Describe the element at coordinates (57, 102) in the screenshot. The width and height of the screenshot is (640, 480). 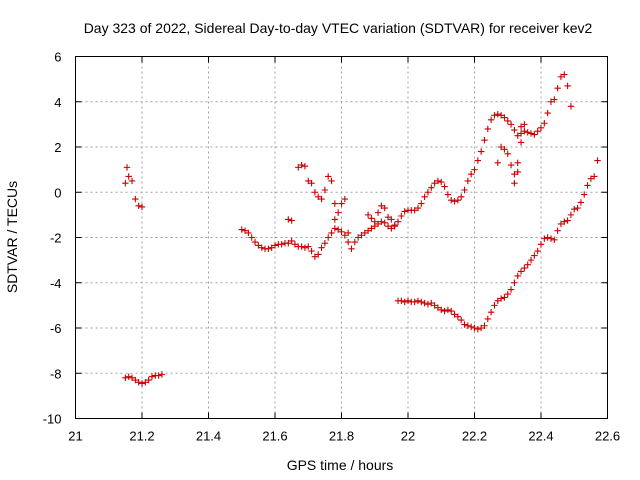
I see `y-tick-label: 4` at that location.